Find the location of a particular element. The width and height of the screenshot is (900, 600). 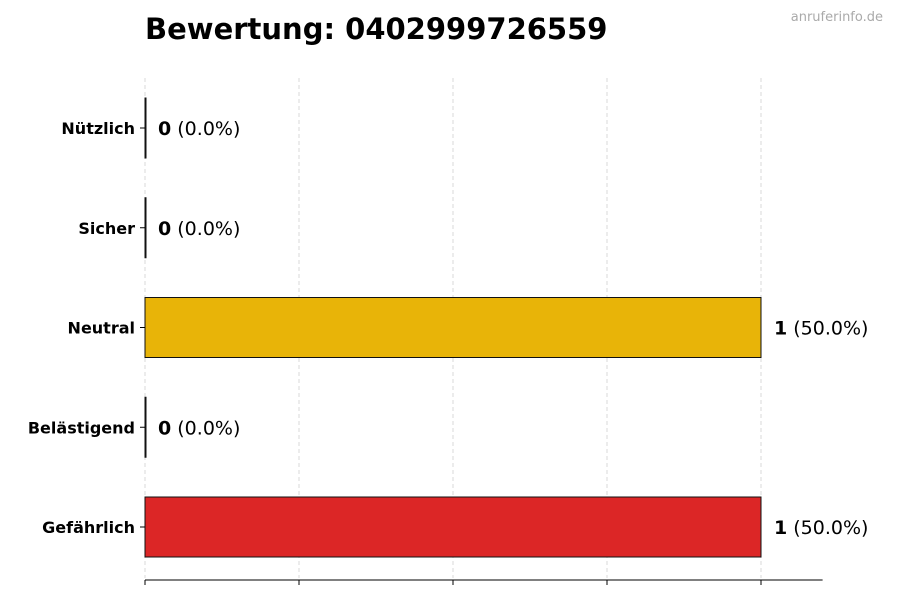

bar-belästigend is located at coordinates (145, 427).